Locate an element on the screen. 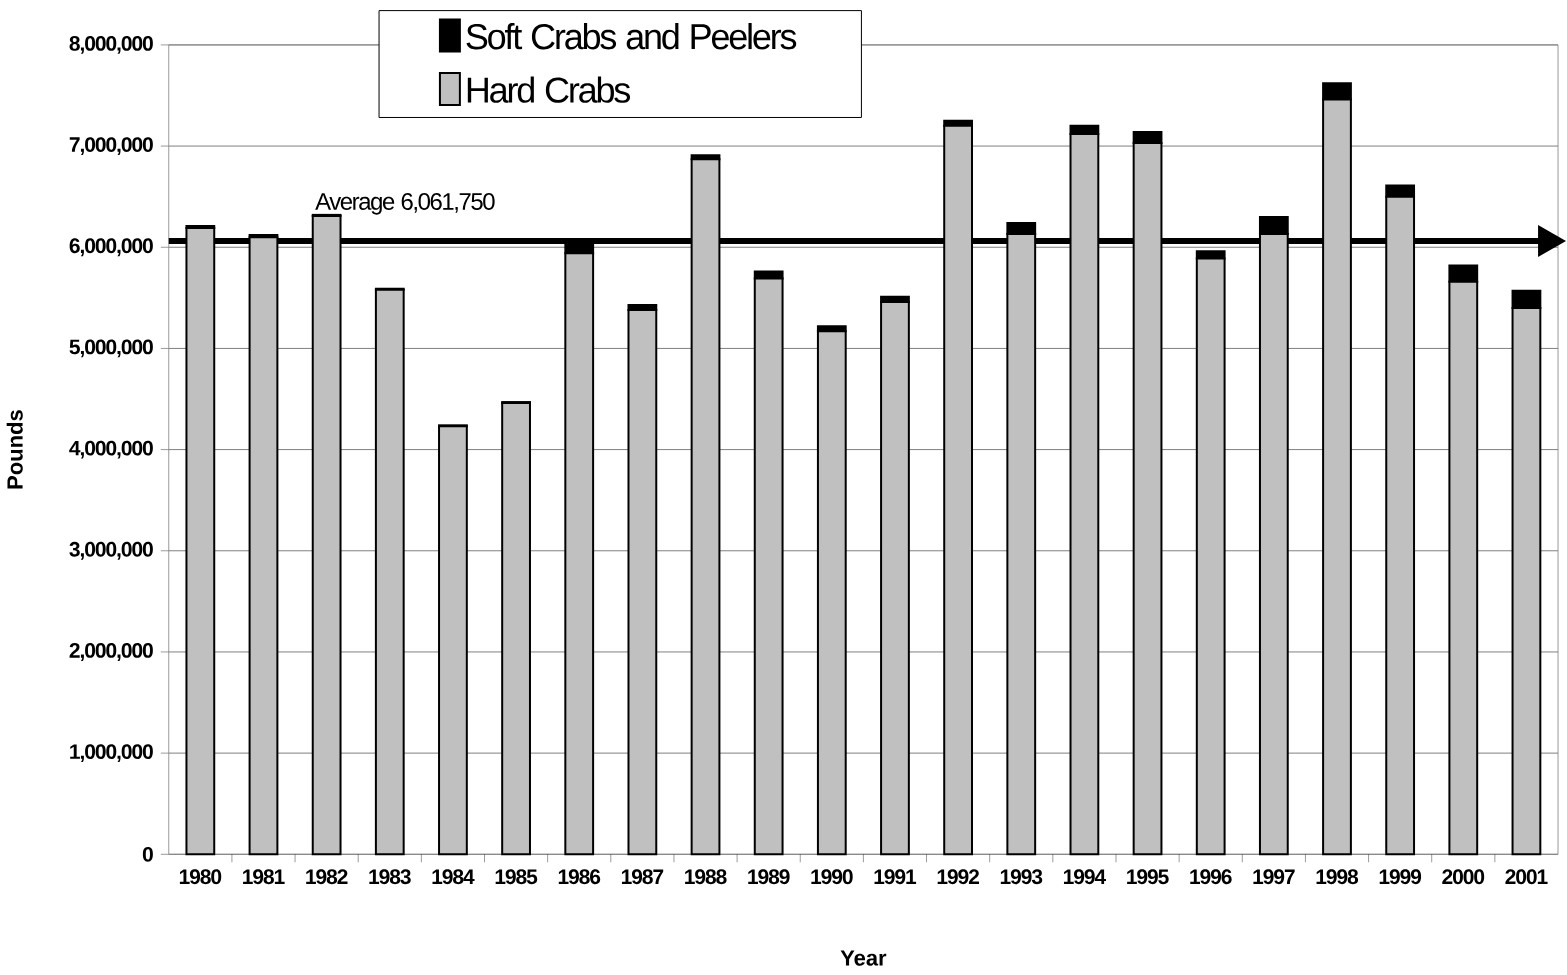  x-tick-label: 2001 is located at coordinates (1526, 877).